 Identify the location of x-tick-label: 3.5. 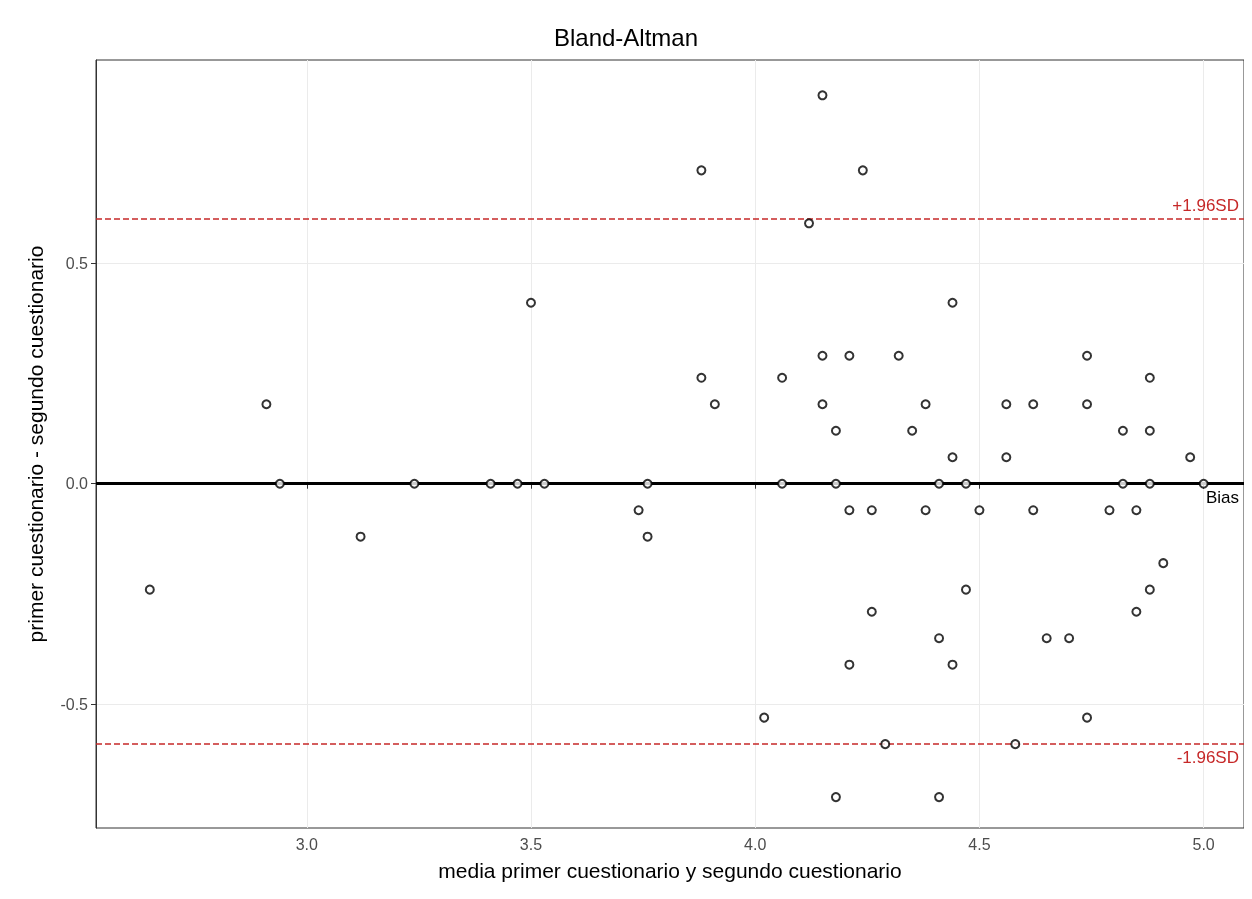
(531, 844).